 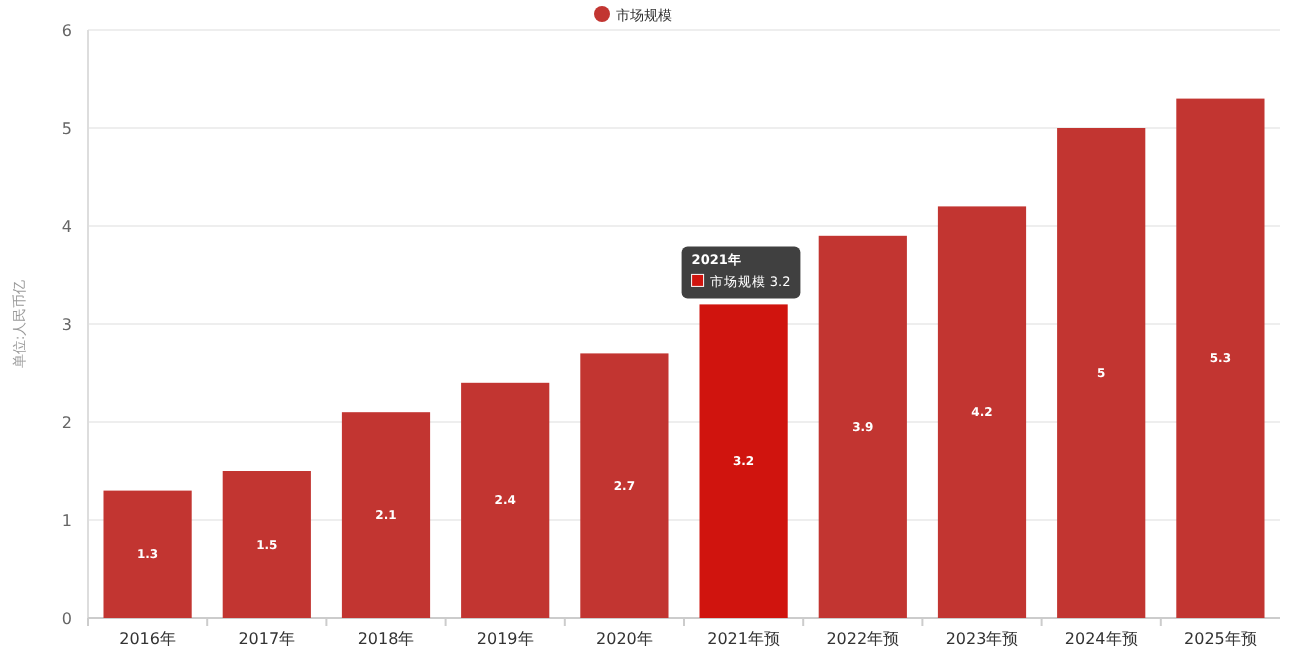 What do you see at coordinates (66, 31) in the screenshot?
I see `y-tick-label: 6` at bounding box center [66, 31].